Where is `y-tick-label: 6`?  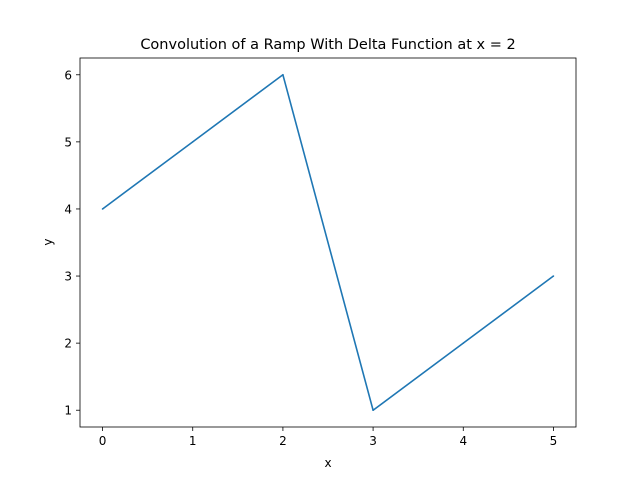
y-tick-label: 6 is located at coordinates (68, 75).